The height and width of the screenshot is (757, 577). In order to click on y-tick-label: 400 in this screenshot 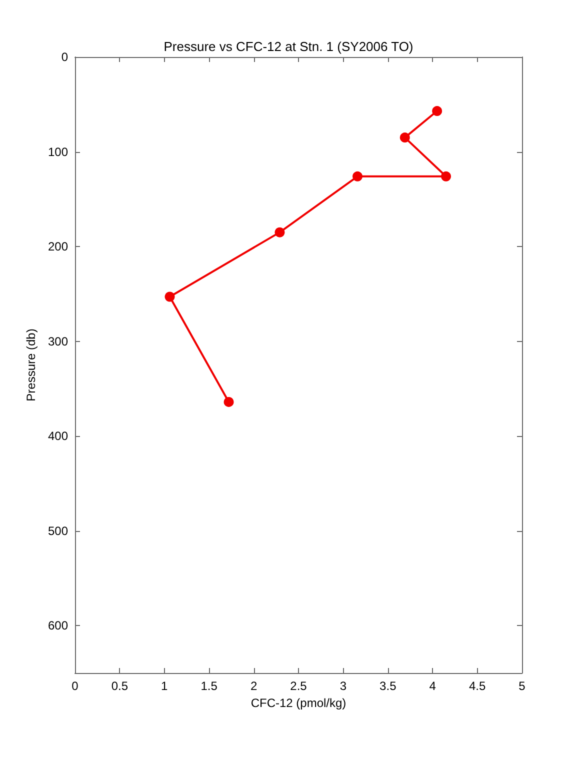, I will do `click(58, 436)`.